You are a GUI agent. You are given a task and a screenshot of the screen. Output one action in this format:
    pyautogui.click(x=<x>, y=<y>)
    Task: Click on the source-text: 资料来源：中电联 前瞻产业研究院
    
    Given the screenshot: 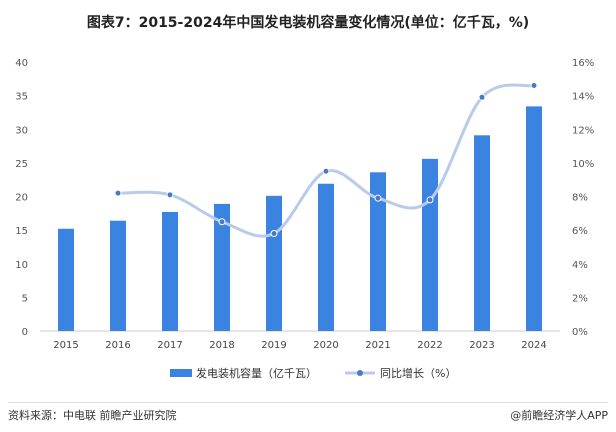 What is the action you would take?
    pyautogui.click(x=92, y=415)
    